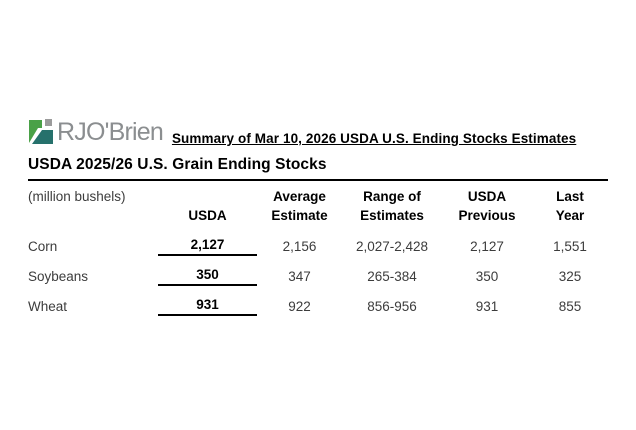  Describe the element at coordinates (299, 206) in the screenshot. I see `column-header-average-estimate: Average Estimate` at that location.